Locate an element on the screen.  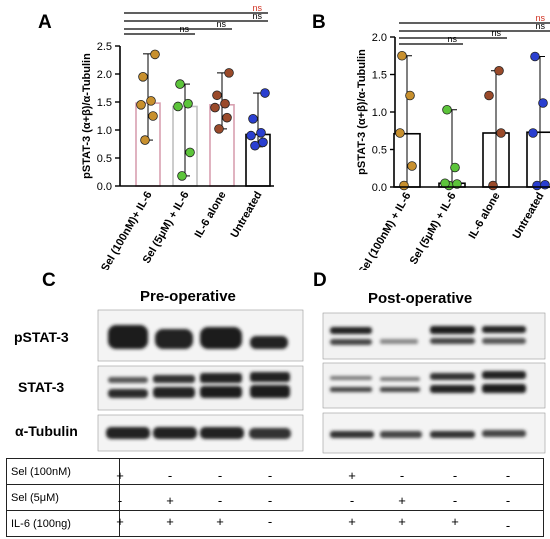
panel-letter-a: A is located at coordinates (45, 22).